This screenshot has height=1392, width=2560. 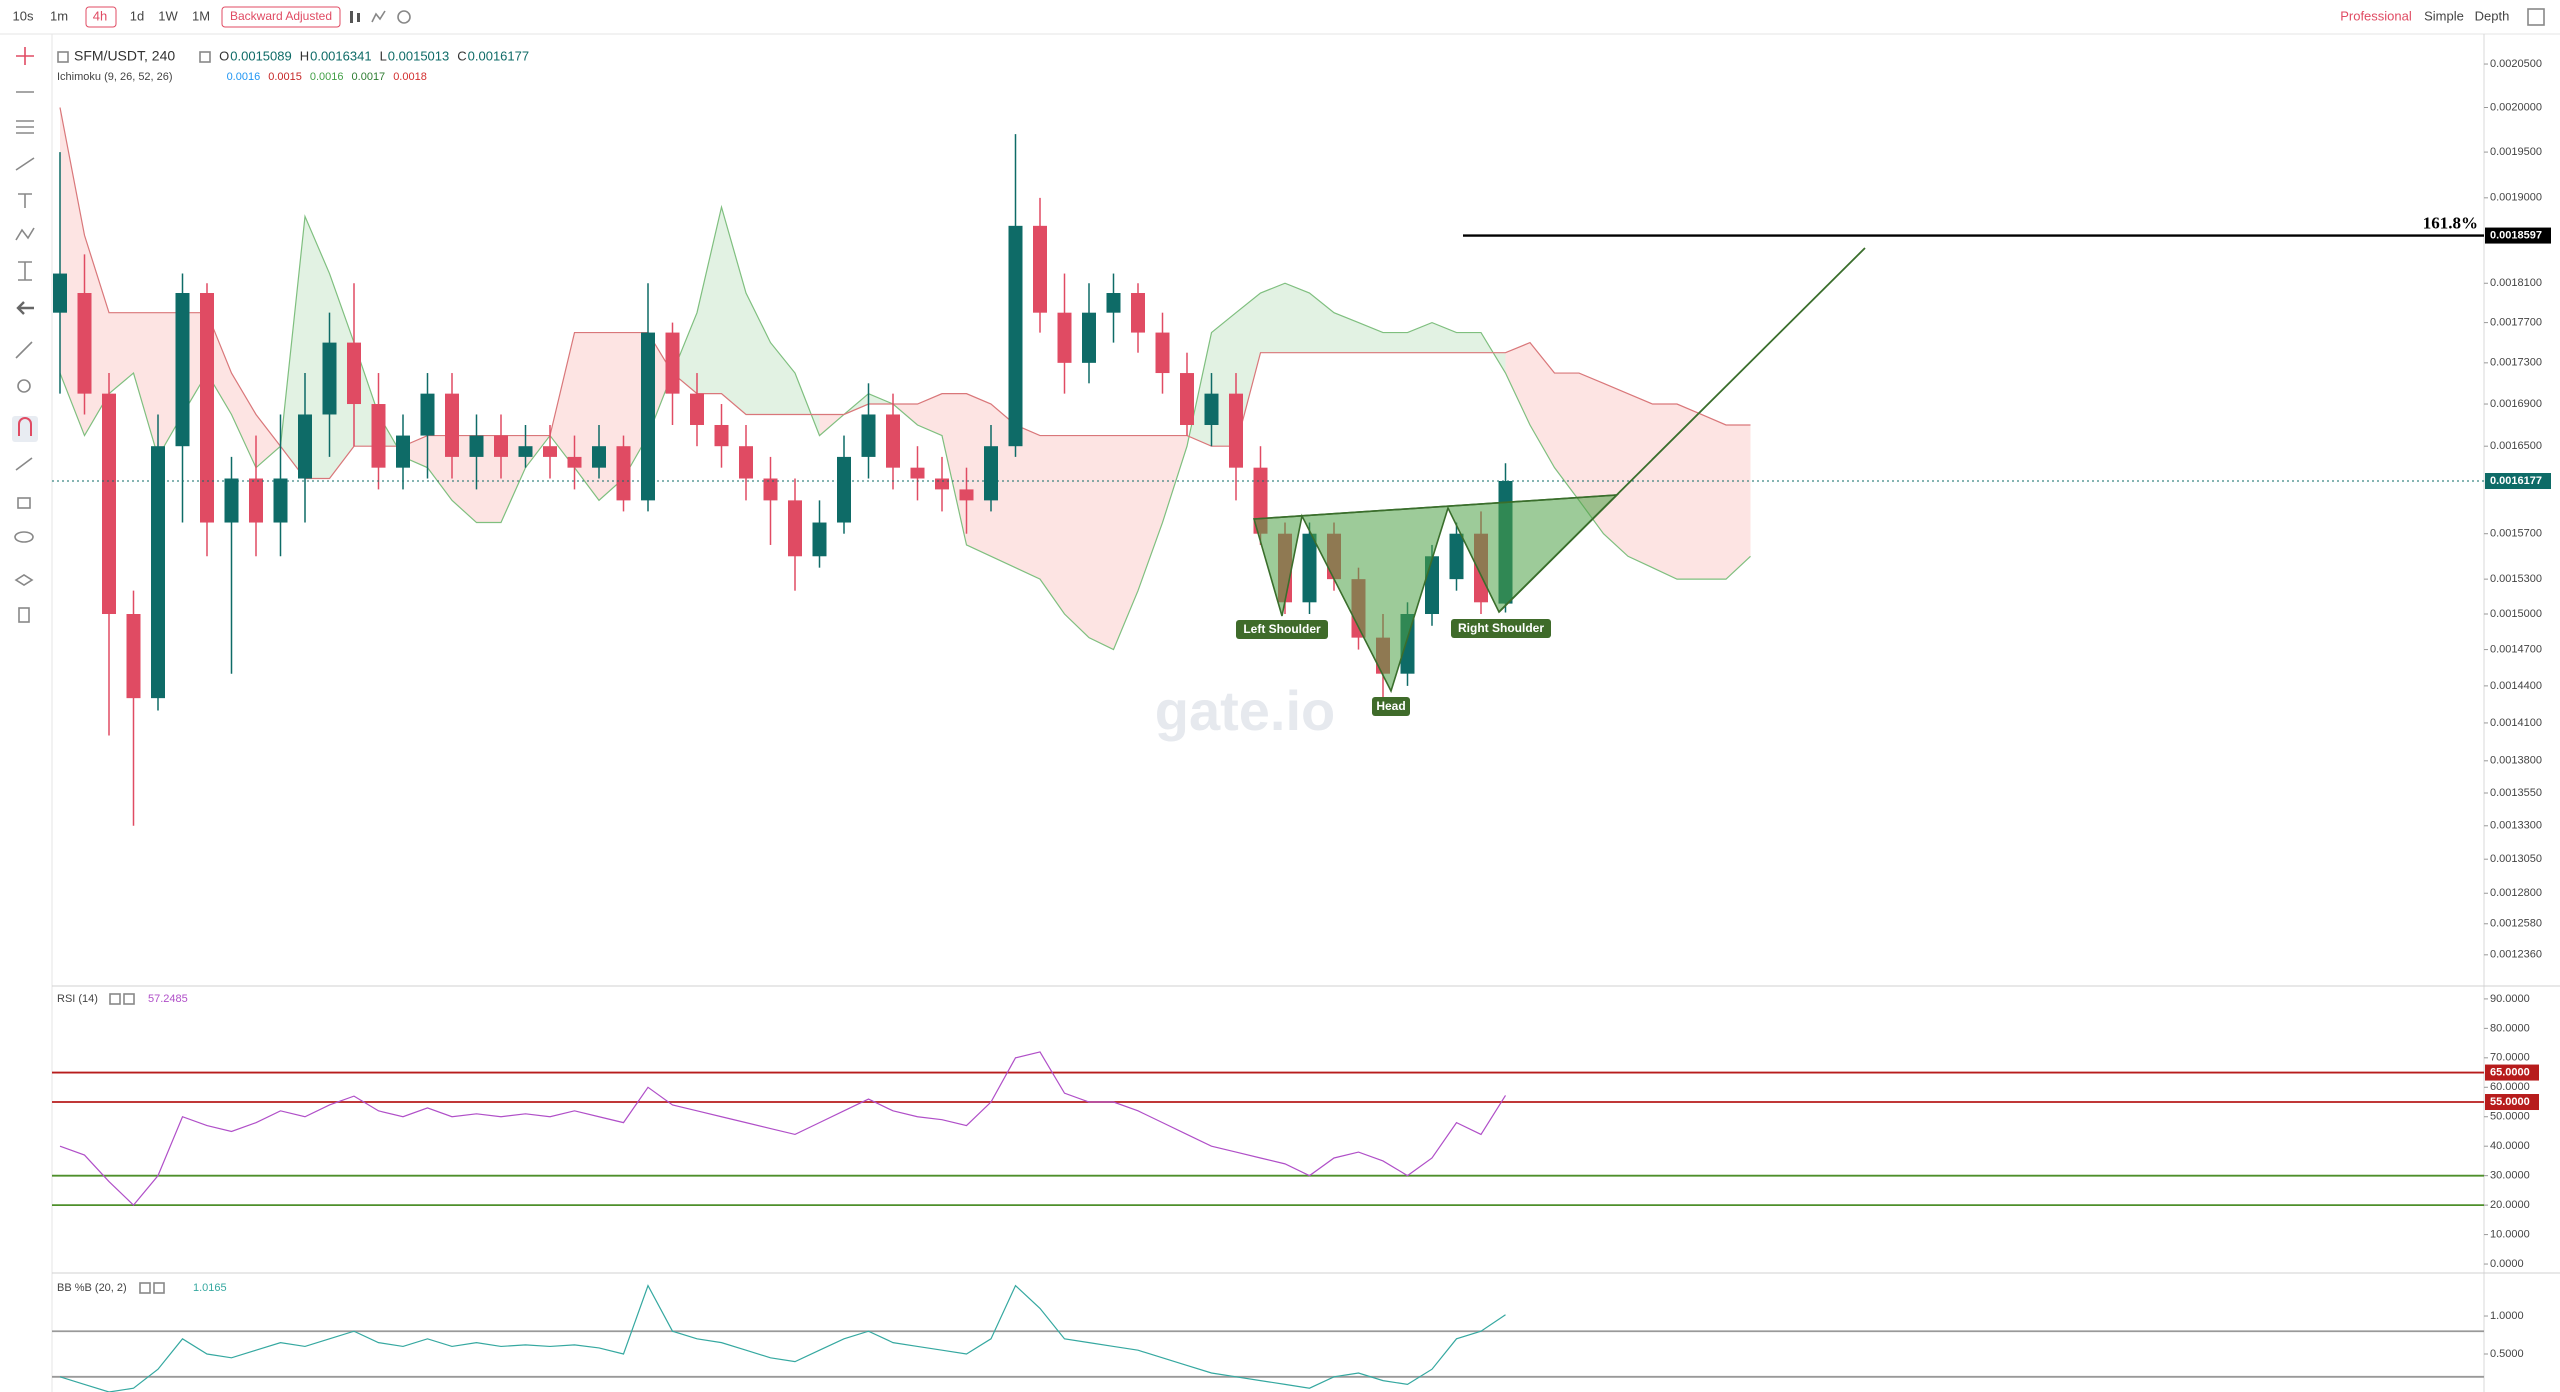 What do you see at coordinates (1245, 710) in the screenshot?
I see `watermark: gate.io` at bounding box center [1245, 710].